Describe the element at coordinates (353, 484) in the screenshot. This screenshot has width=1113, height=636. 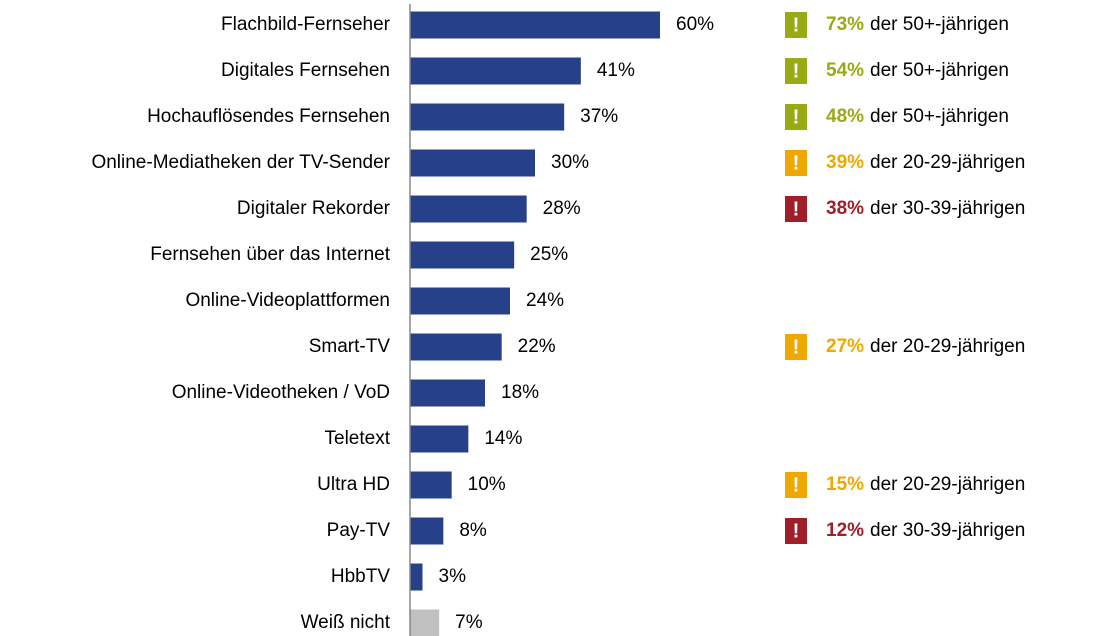
I see `category-label: Ultra HD` at that location.